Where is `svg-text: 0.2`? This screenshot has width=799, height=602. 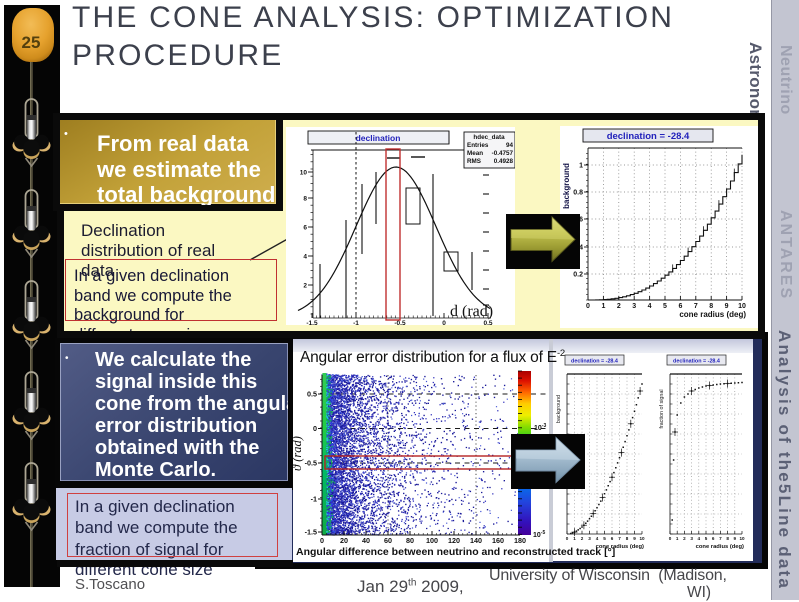 svg-text: 0.2 is located at coordinates (578, 275).